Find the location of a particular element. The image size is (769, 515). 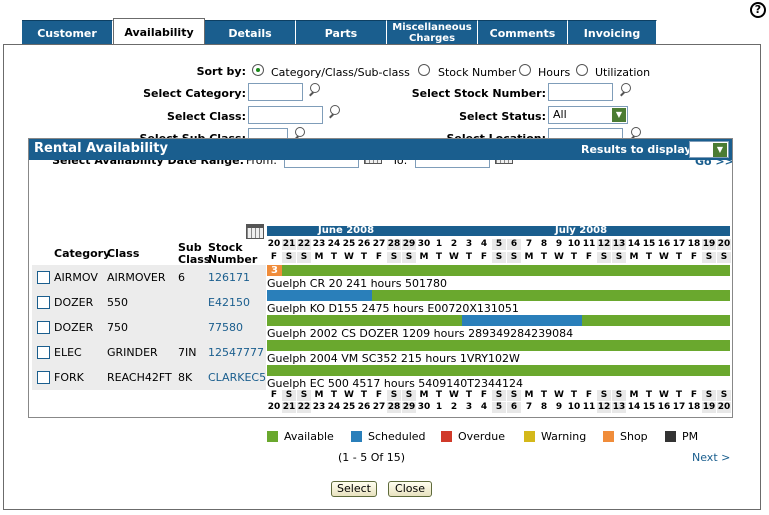

day-cell: 9 is located at coordinates (559, 244).